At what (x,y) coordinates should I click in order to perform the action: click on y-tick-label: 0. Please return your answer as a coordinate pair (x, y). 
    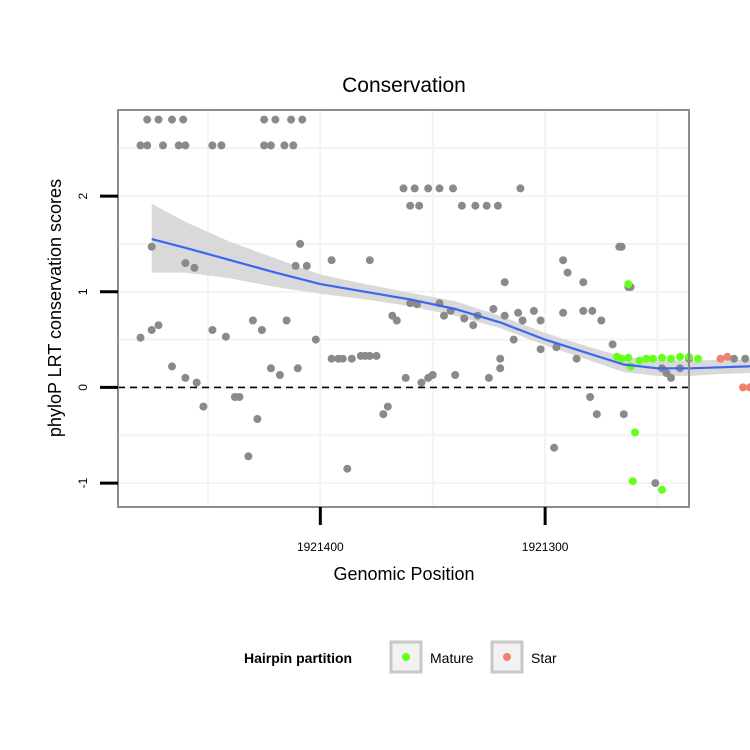
    Looking at the image, I should click on (83, 387).